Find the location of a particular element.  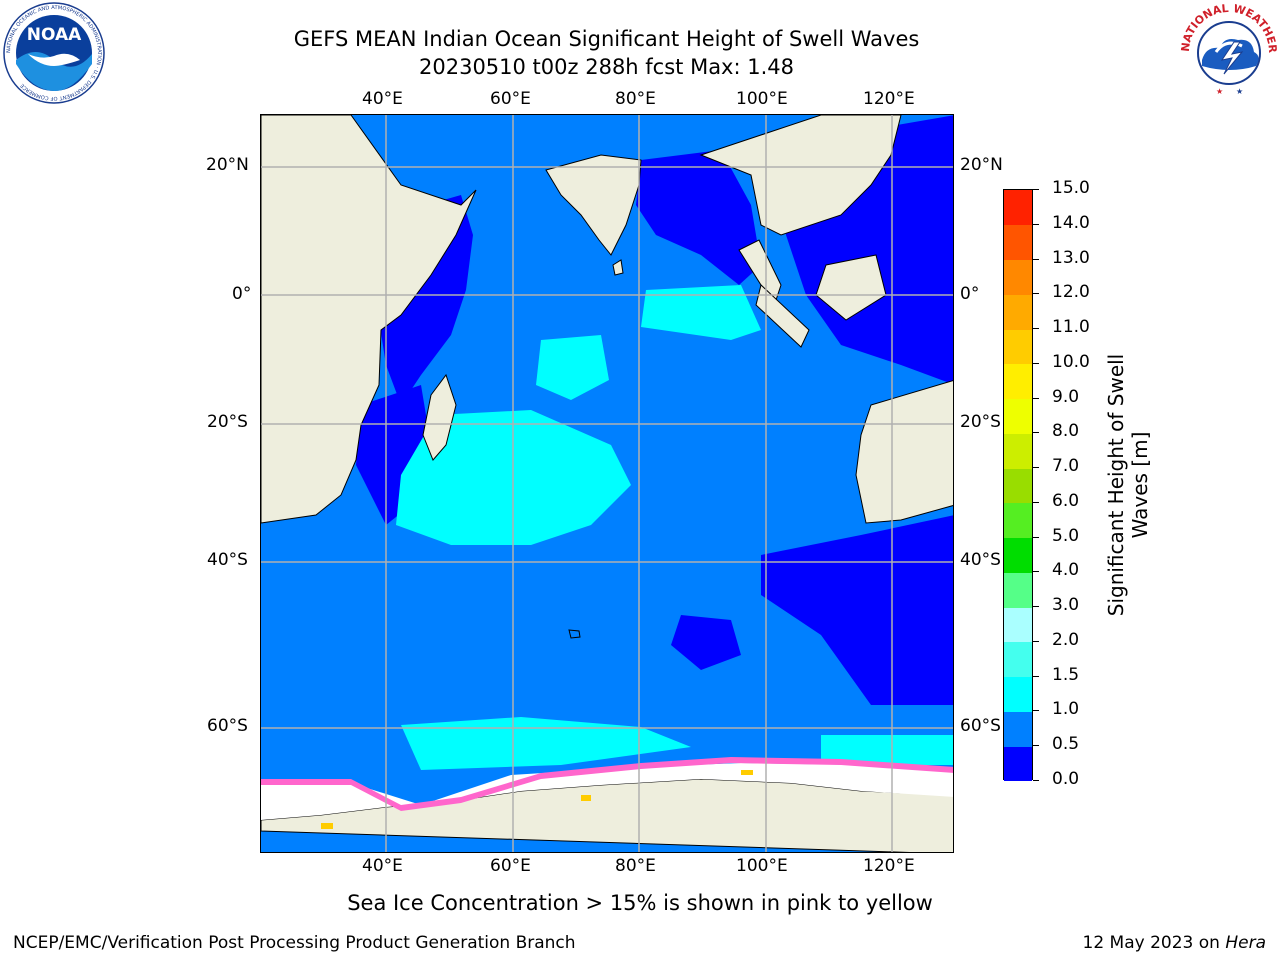

land-africa is located at coordinates (369, 319).